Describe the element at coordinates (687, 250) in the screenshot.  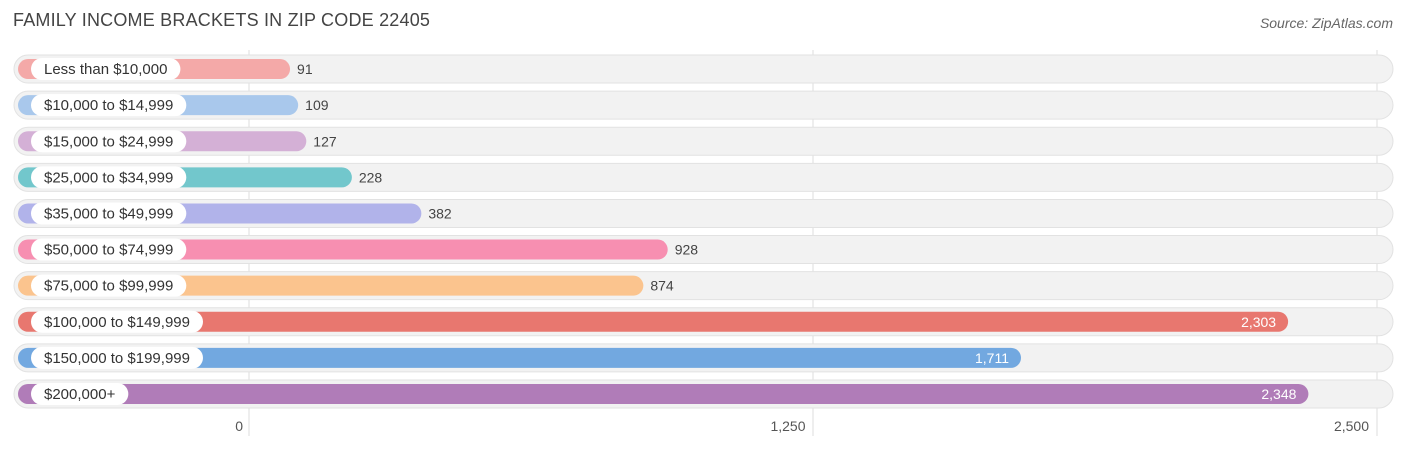
I see `value-label: 928` at that location.